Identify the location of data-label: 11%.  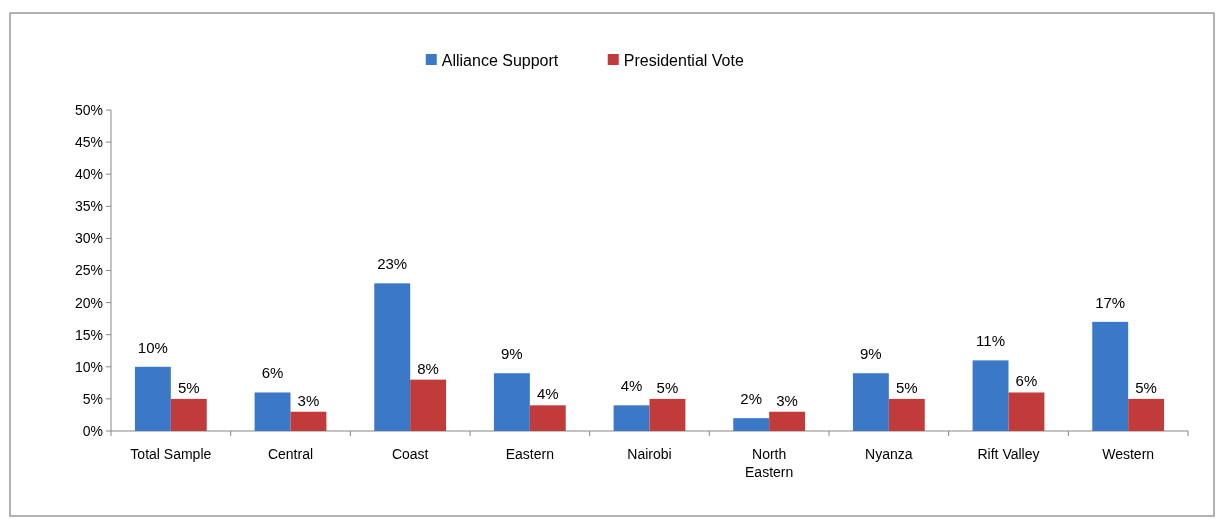
(991, 341).